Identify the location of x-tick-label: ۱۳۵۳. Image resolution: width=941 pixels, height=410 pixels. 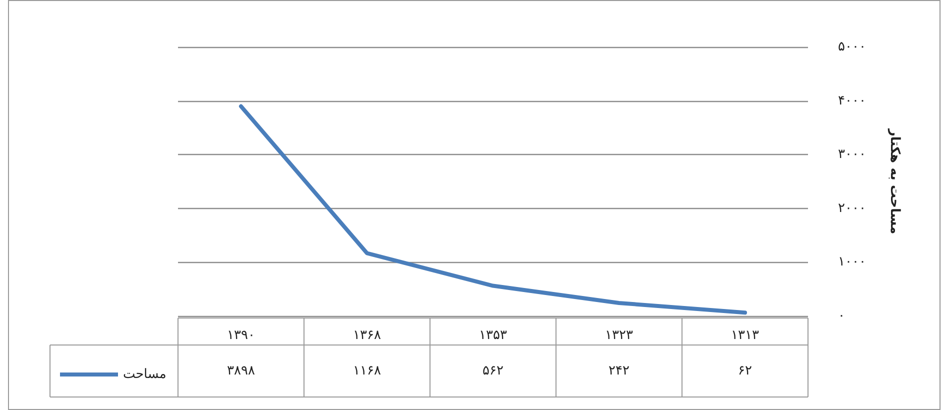
(493, 335).